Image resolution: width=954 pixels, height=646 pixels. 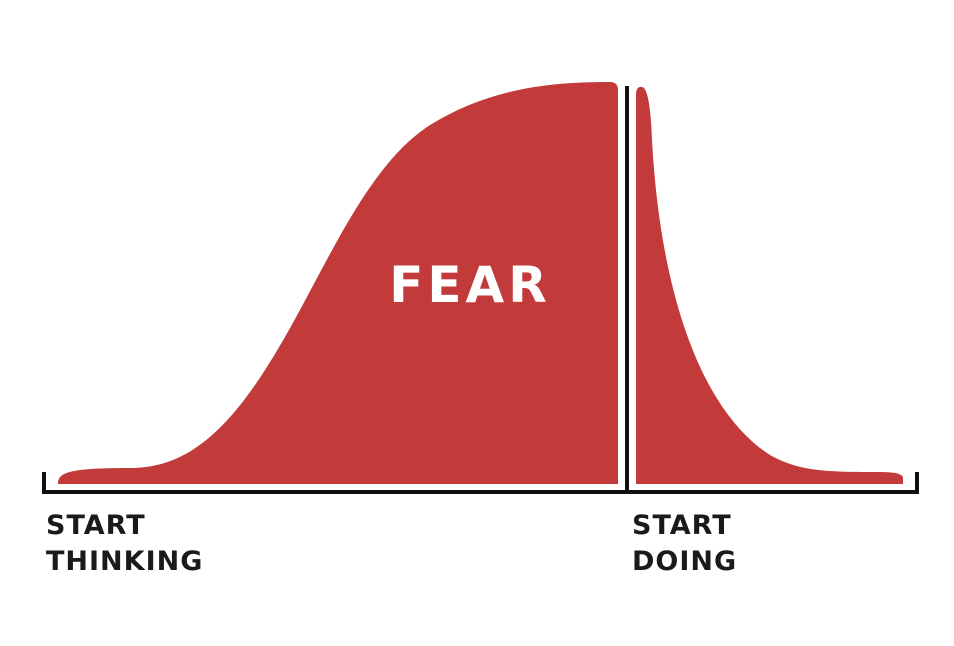 What do you see at coordinates (685, 561) in the screenshot?
I see `start-doing-label-line2: DOING` at bounding box center [685, 561].